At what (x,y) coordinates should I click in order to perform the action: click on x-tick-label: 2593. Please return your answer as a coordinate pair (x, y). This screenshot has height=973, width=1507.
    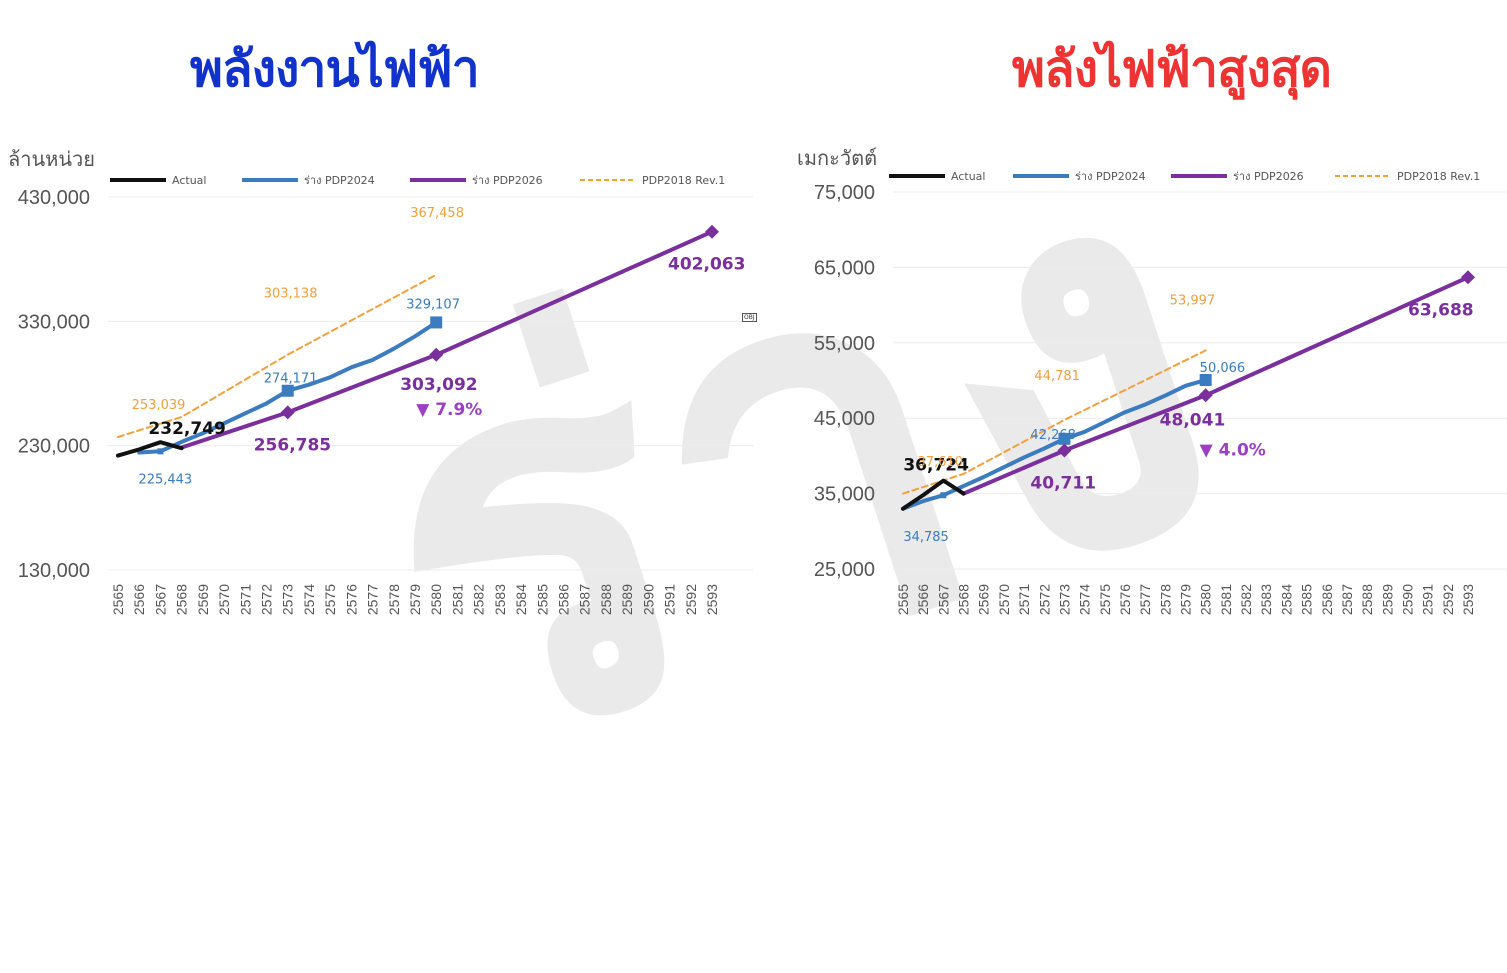
    Looking at the image, I should click on (1468, 599).